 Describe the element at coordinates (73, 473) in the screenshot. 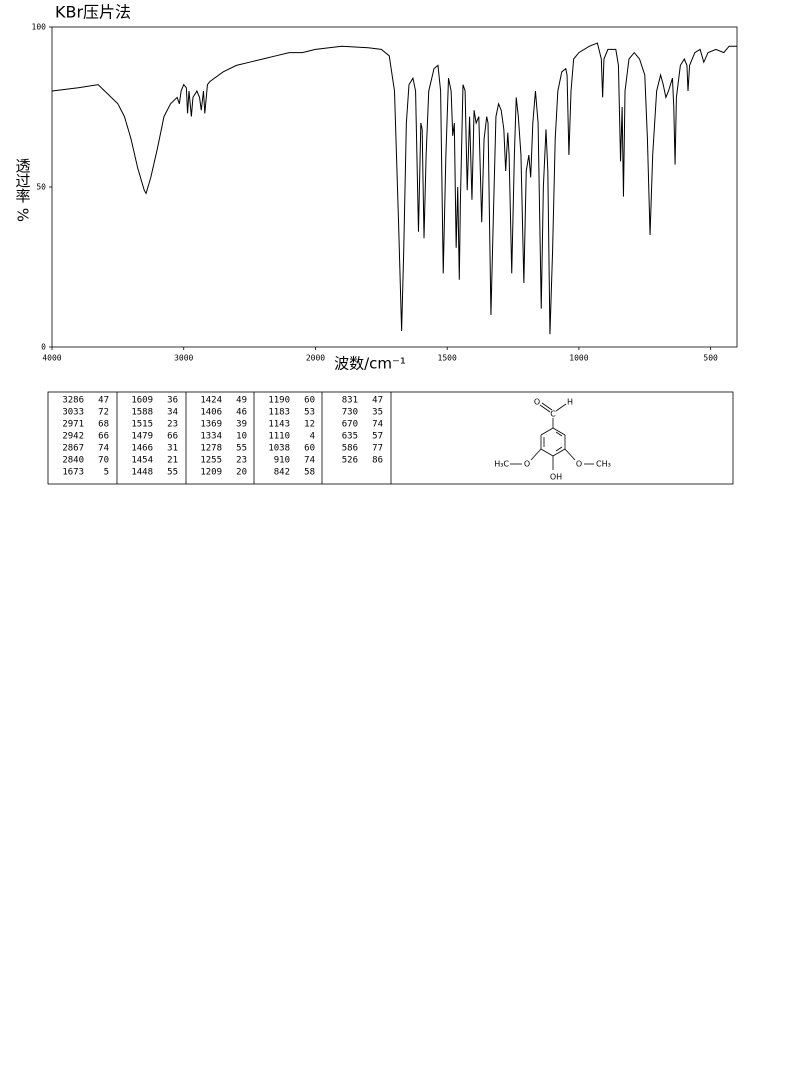

I see `peak-wavenumber: 1673` at that location.